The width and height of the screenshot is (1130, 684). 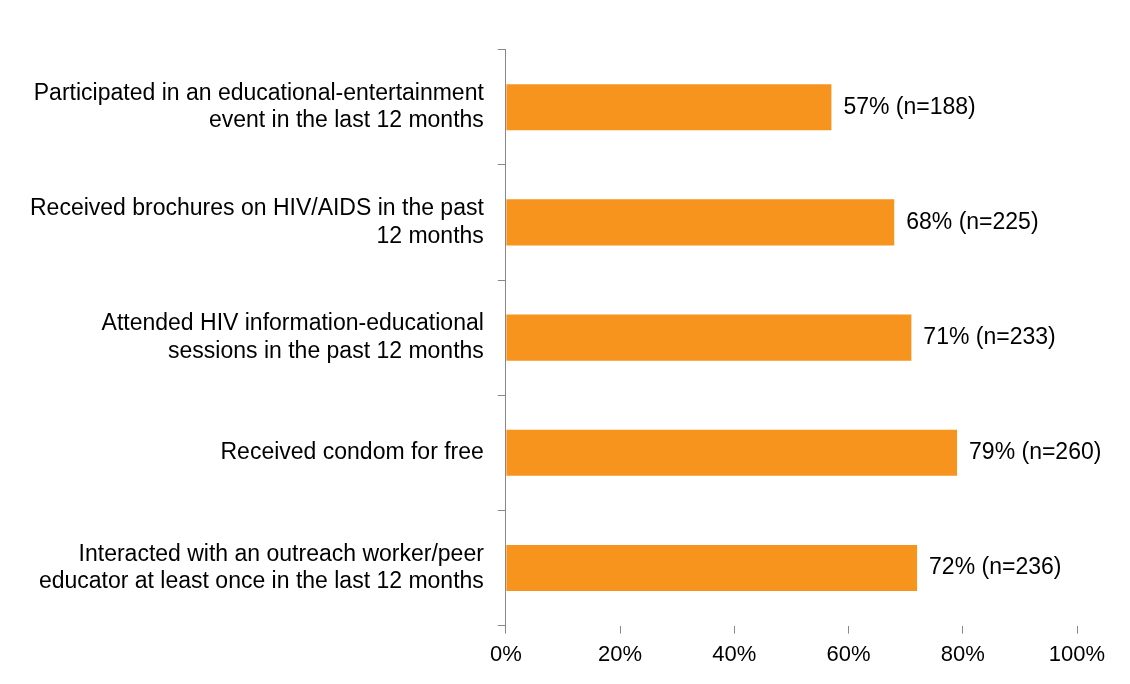 I want to click on y-tick-label: Received brochures on HIV/AIDS in the past 12 months, so click(x=257, y=220).